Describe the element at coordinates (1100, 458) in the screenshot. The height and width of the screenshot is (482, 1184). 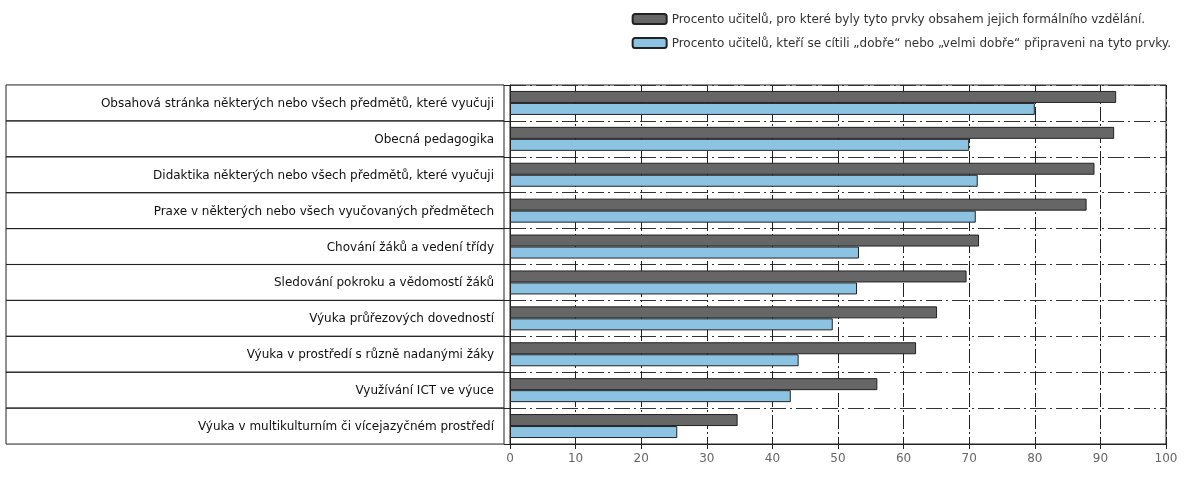
I see `x-tick-label: 90` at that location.